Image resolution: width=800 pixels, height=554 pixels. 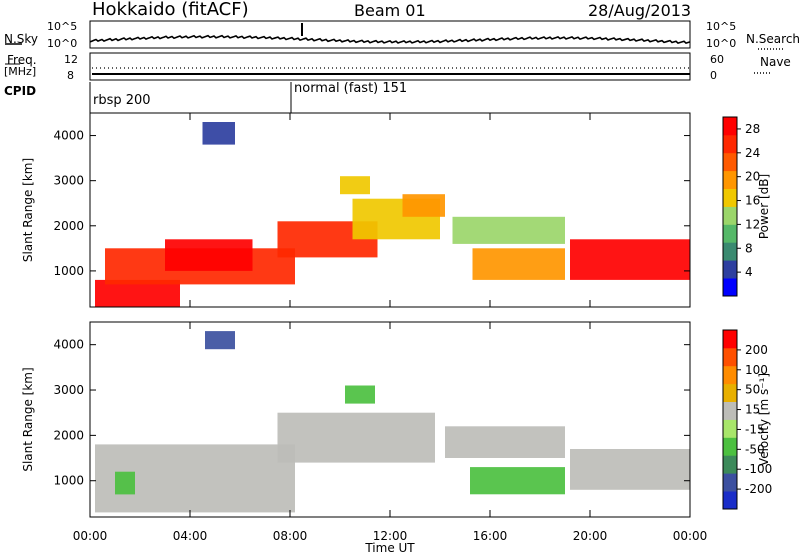 I want to click on freq-tick-top: 12, so click(x=71, y=59).